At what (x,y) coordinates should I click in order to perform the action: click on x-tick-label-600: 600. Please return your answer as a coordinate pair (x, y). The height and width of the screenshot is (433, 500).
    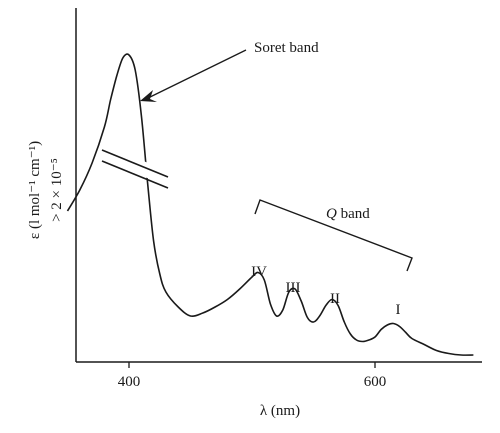
    Looking at the image, I should click on (375, 382).